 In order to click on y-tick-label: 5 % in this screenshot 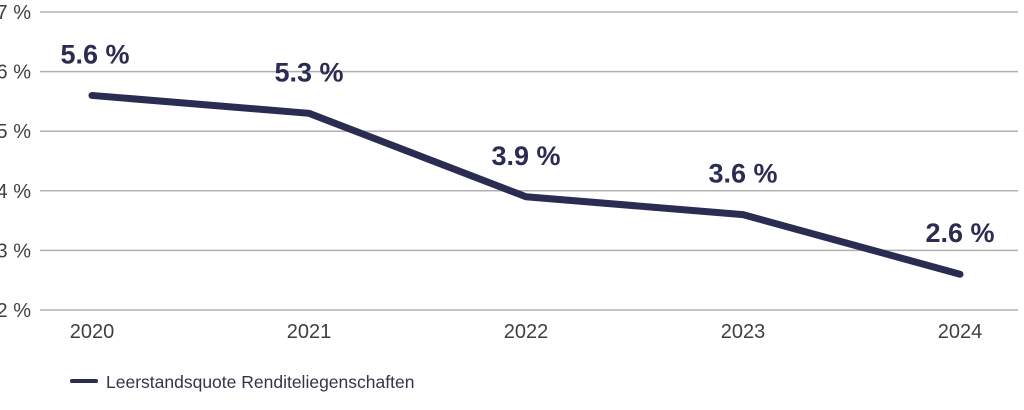, I will do `click(15, 132)`.